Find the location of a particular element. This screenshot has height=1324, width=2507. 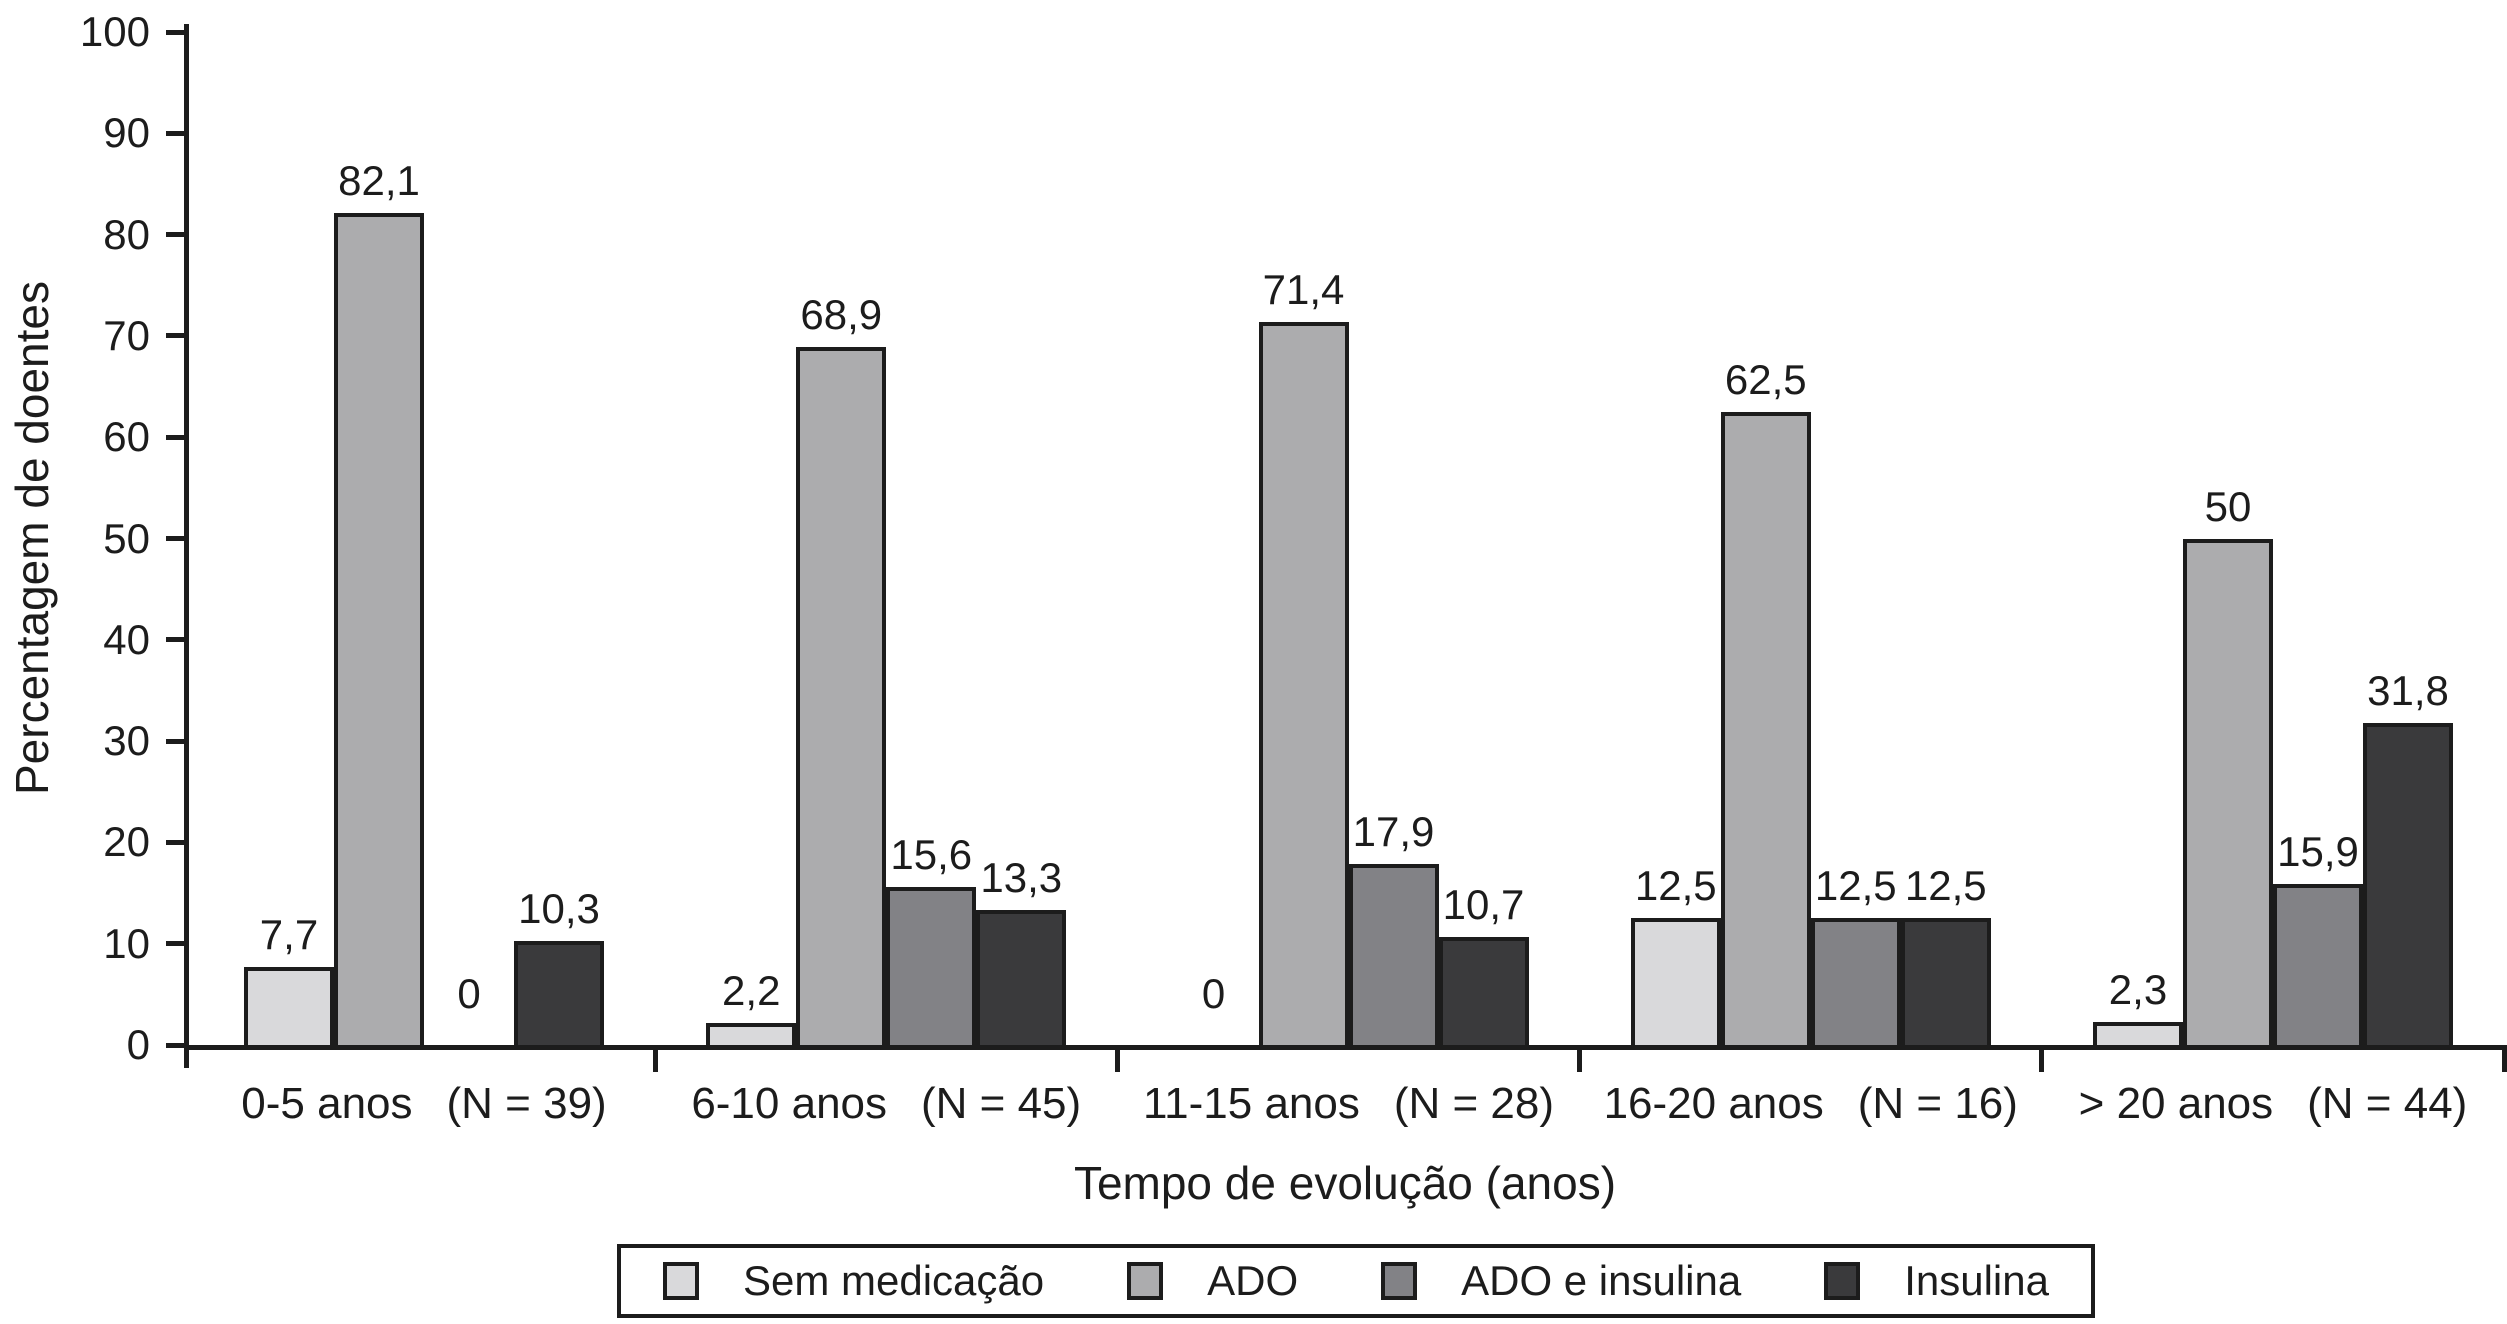

category-count: (N = 28) is located at coordinates (1474, 1103).